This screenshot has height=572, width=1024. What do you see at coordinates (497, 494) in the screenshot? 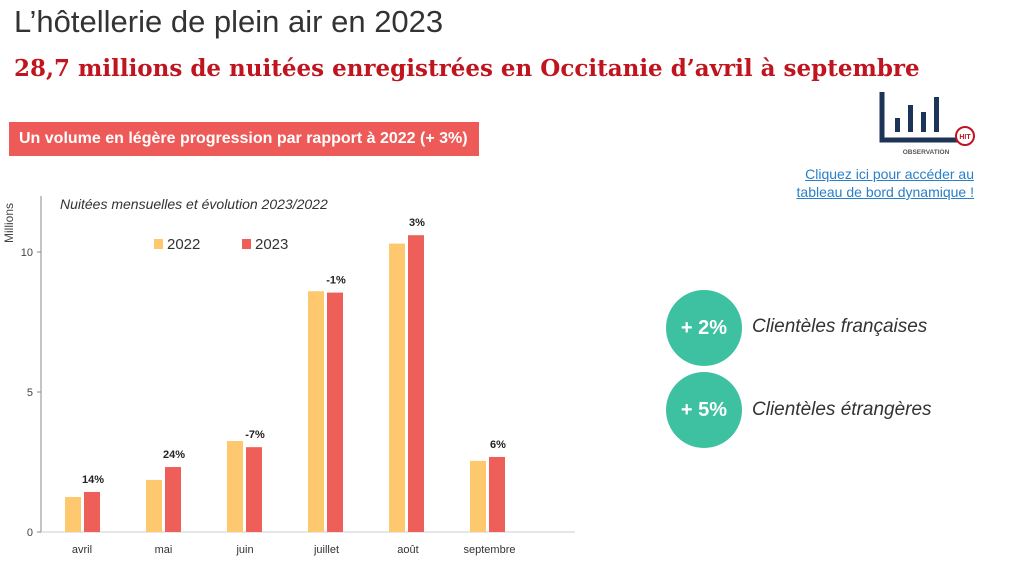
I see `bar-2023-septembre` at bounding box center [497, 494].